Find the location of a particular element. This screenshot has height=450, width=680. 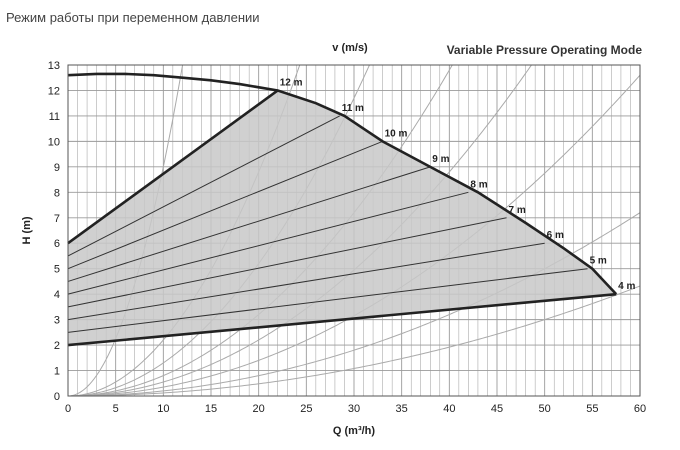

x-tick-label: 10 is located at coordinates (163, 409).